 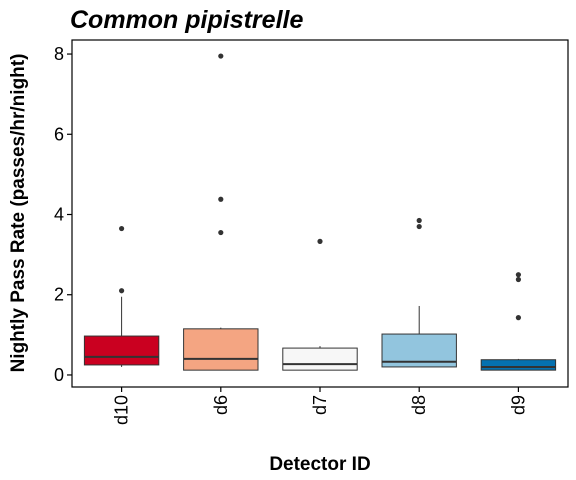 I want to click on box-iqr-d9, so click(x=518, y=365).